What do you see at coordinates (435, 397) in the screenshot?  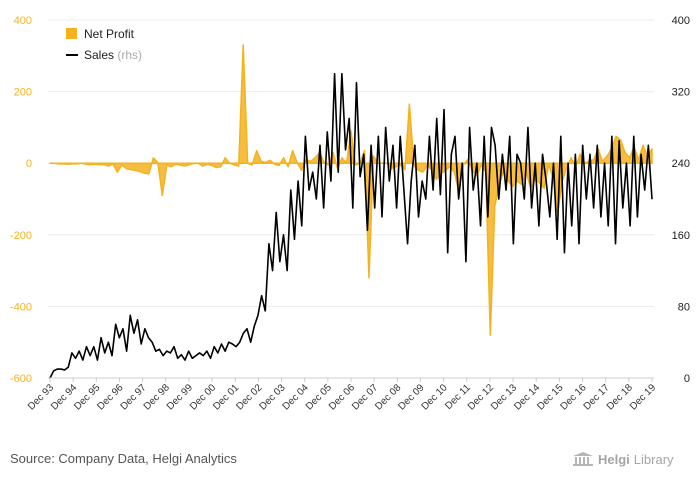 I see `x-tick-label: Dec 10` at bounding box center [435, 397].